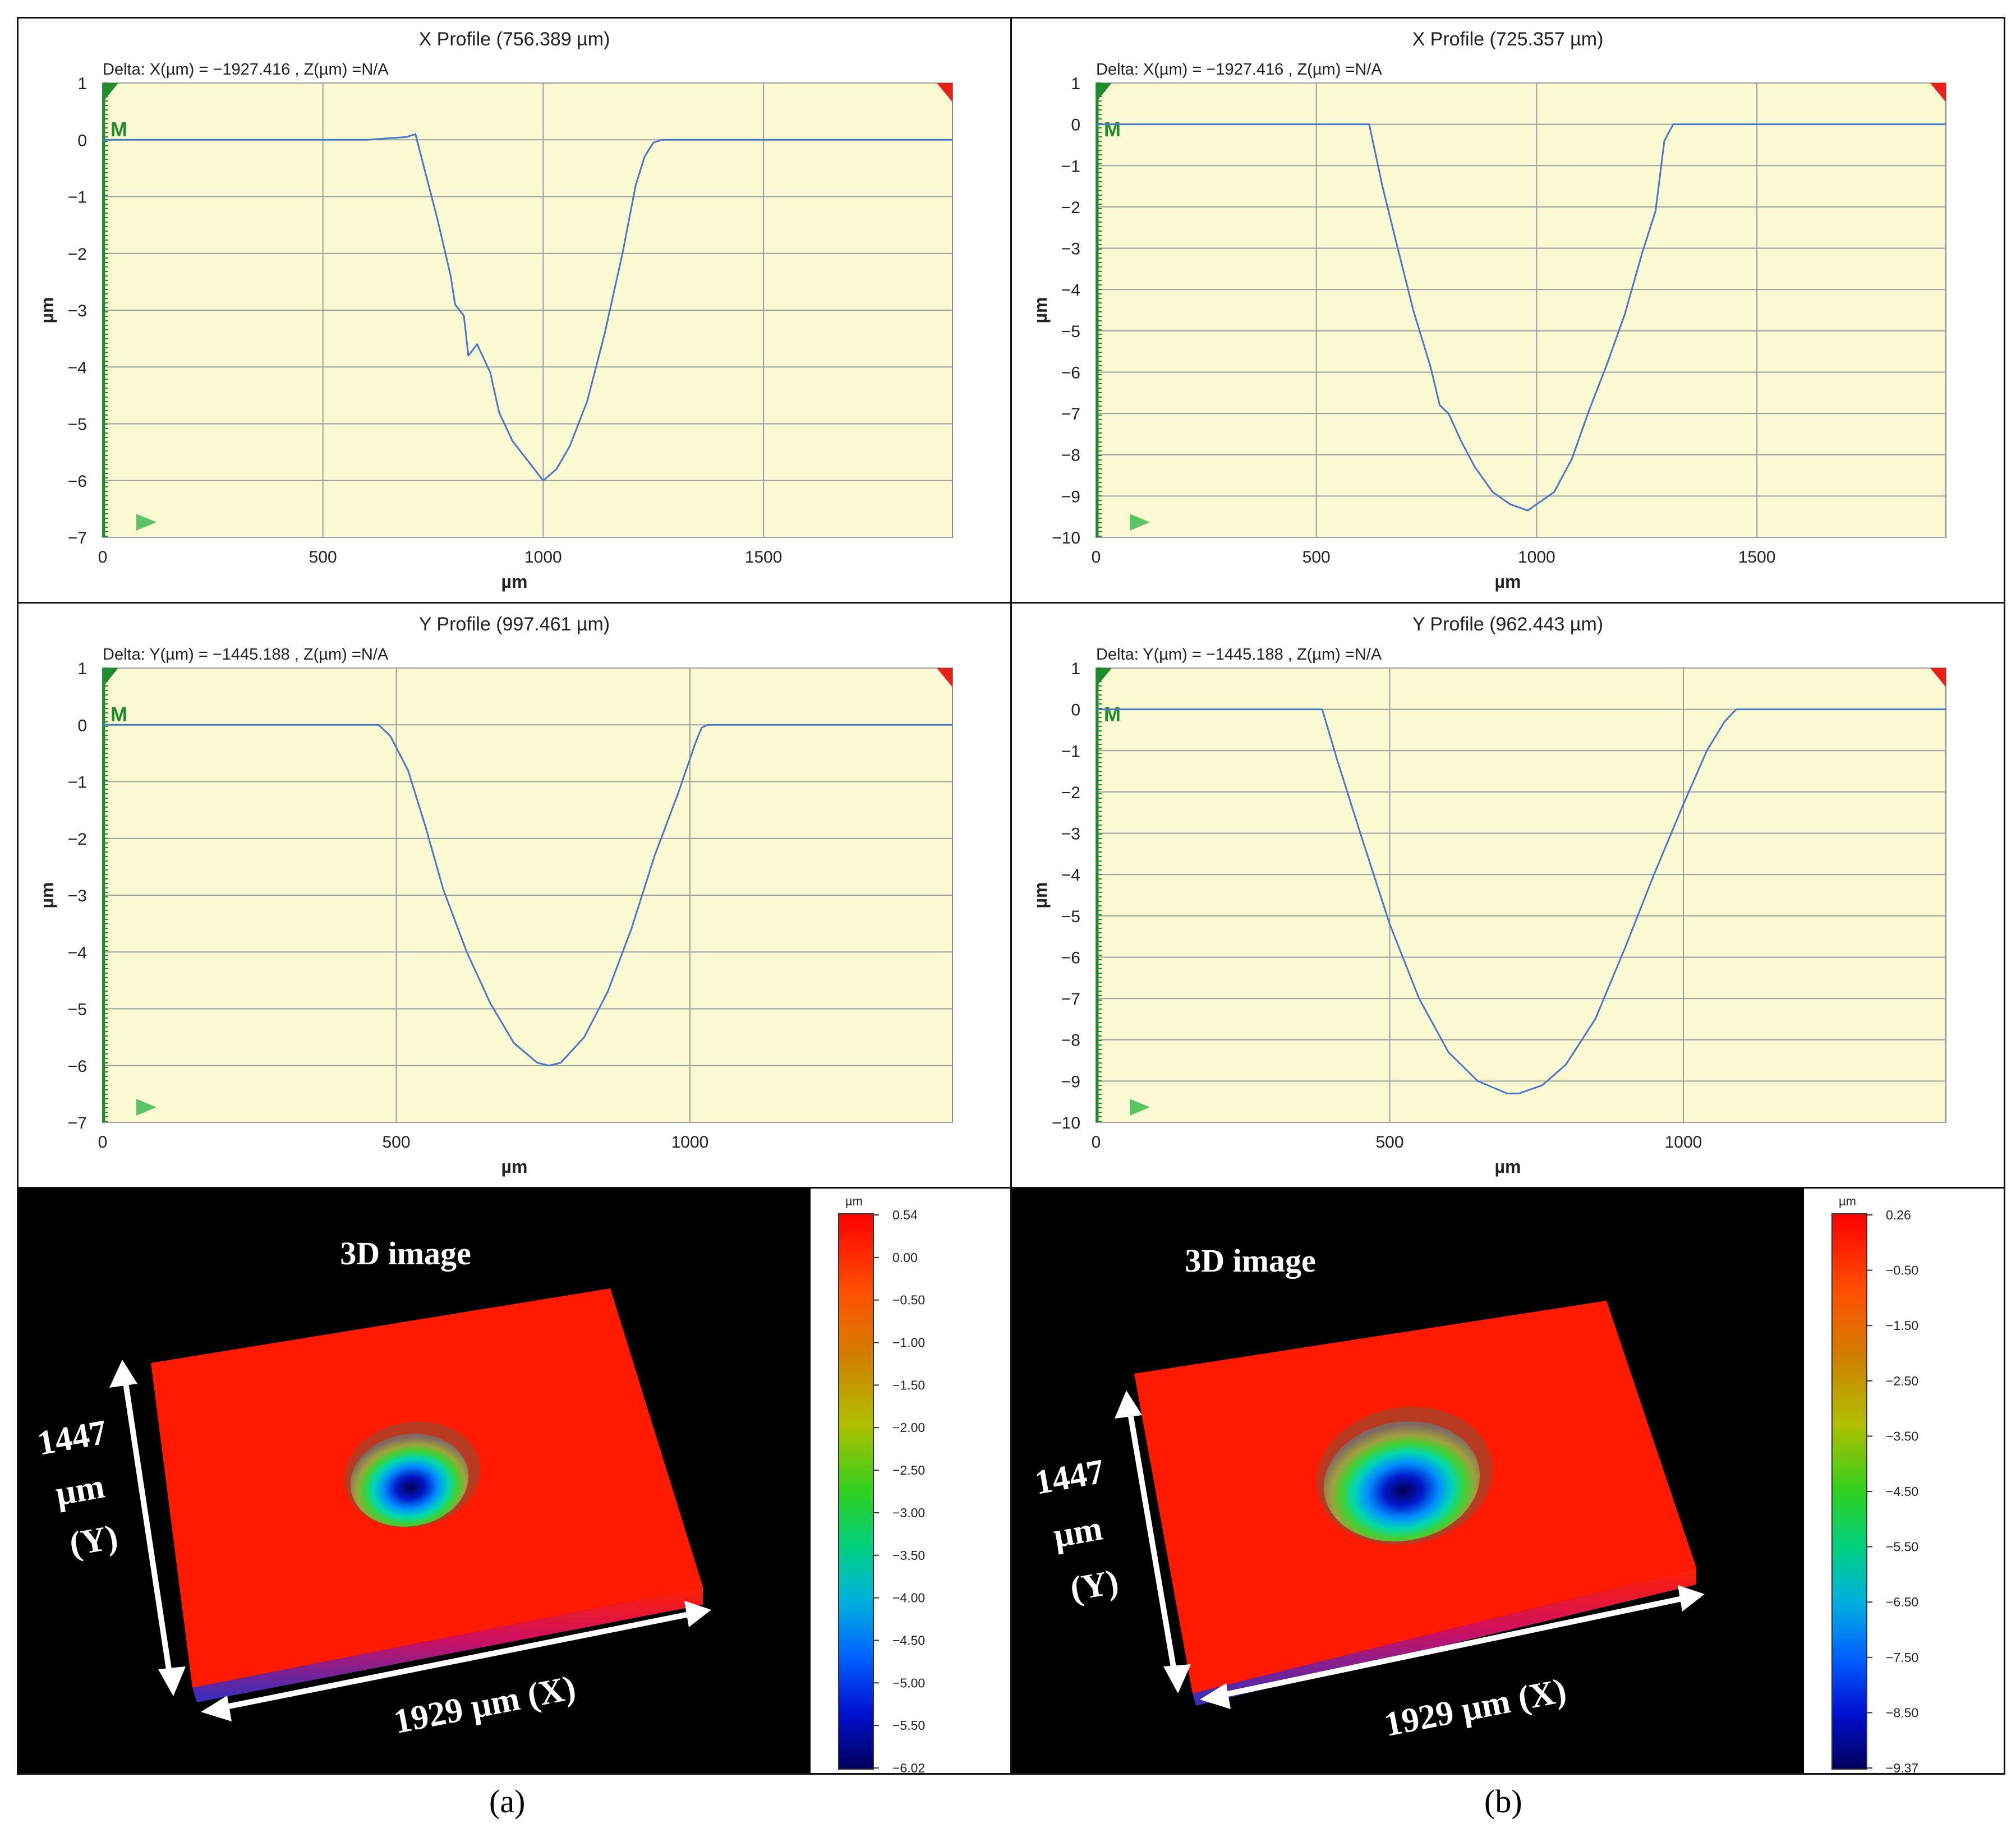  Describe the element at coordinates (484, 1705) in the screenshot. I see `x-dimension-label: 1929 µm (X)` at that location.